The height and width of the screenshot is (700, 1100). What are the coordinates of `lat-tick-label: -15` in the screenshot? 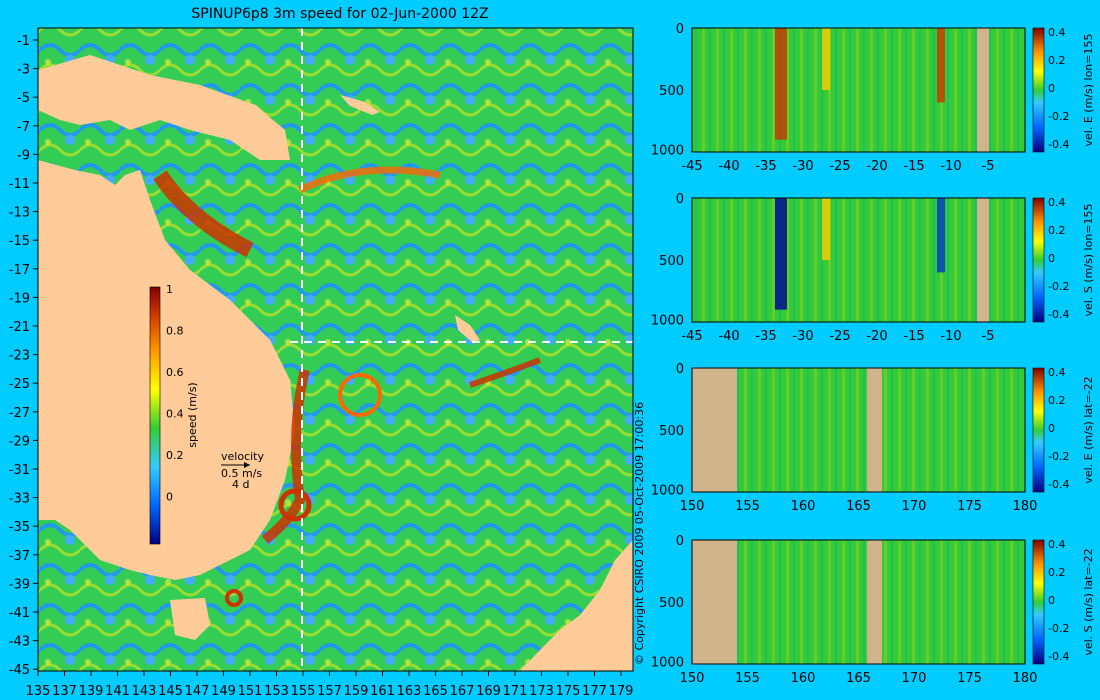 It's located at (19, 241).